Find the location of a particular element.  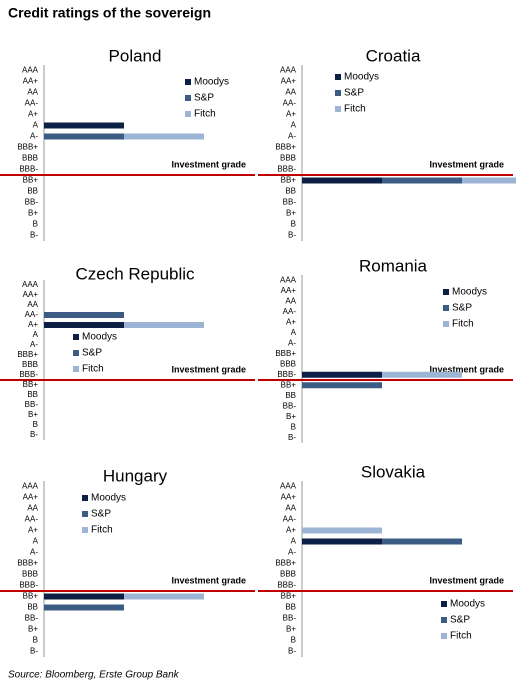

panel-title: Czech Republic is located at coordinates (135, 273).